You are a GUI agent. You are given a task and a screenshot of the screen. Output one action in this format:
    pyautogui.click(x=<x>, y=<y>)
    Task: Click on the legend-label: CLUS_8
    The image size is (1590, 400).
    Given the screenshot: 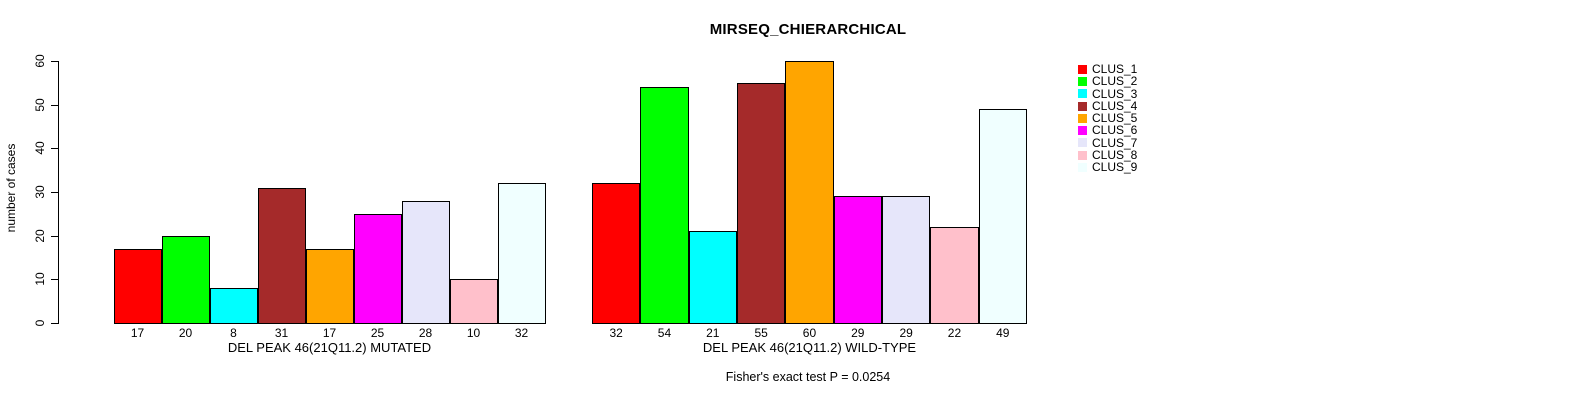 What is the action you would take?
    pyautogui.click(x=1115, y=155)
    